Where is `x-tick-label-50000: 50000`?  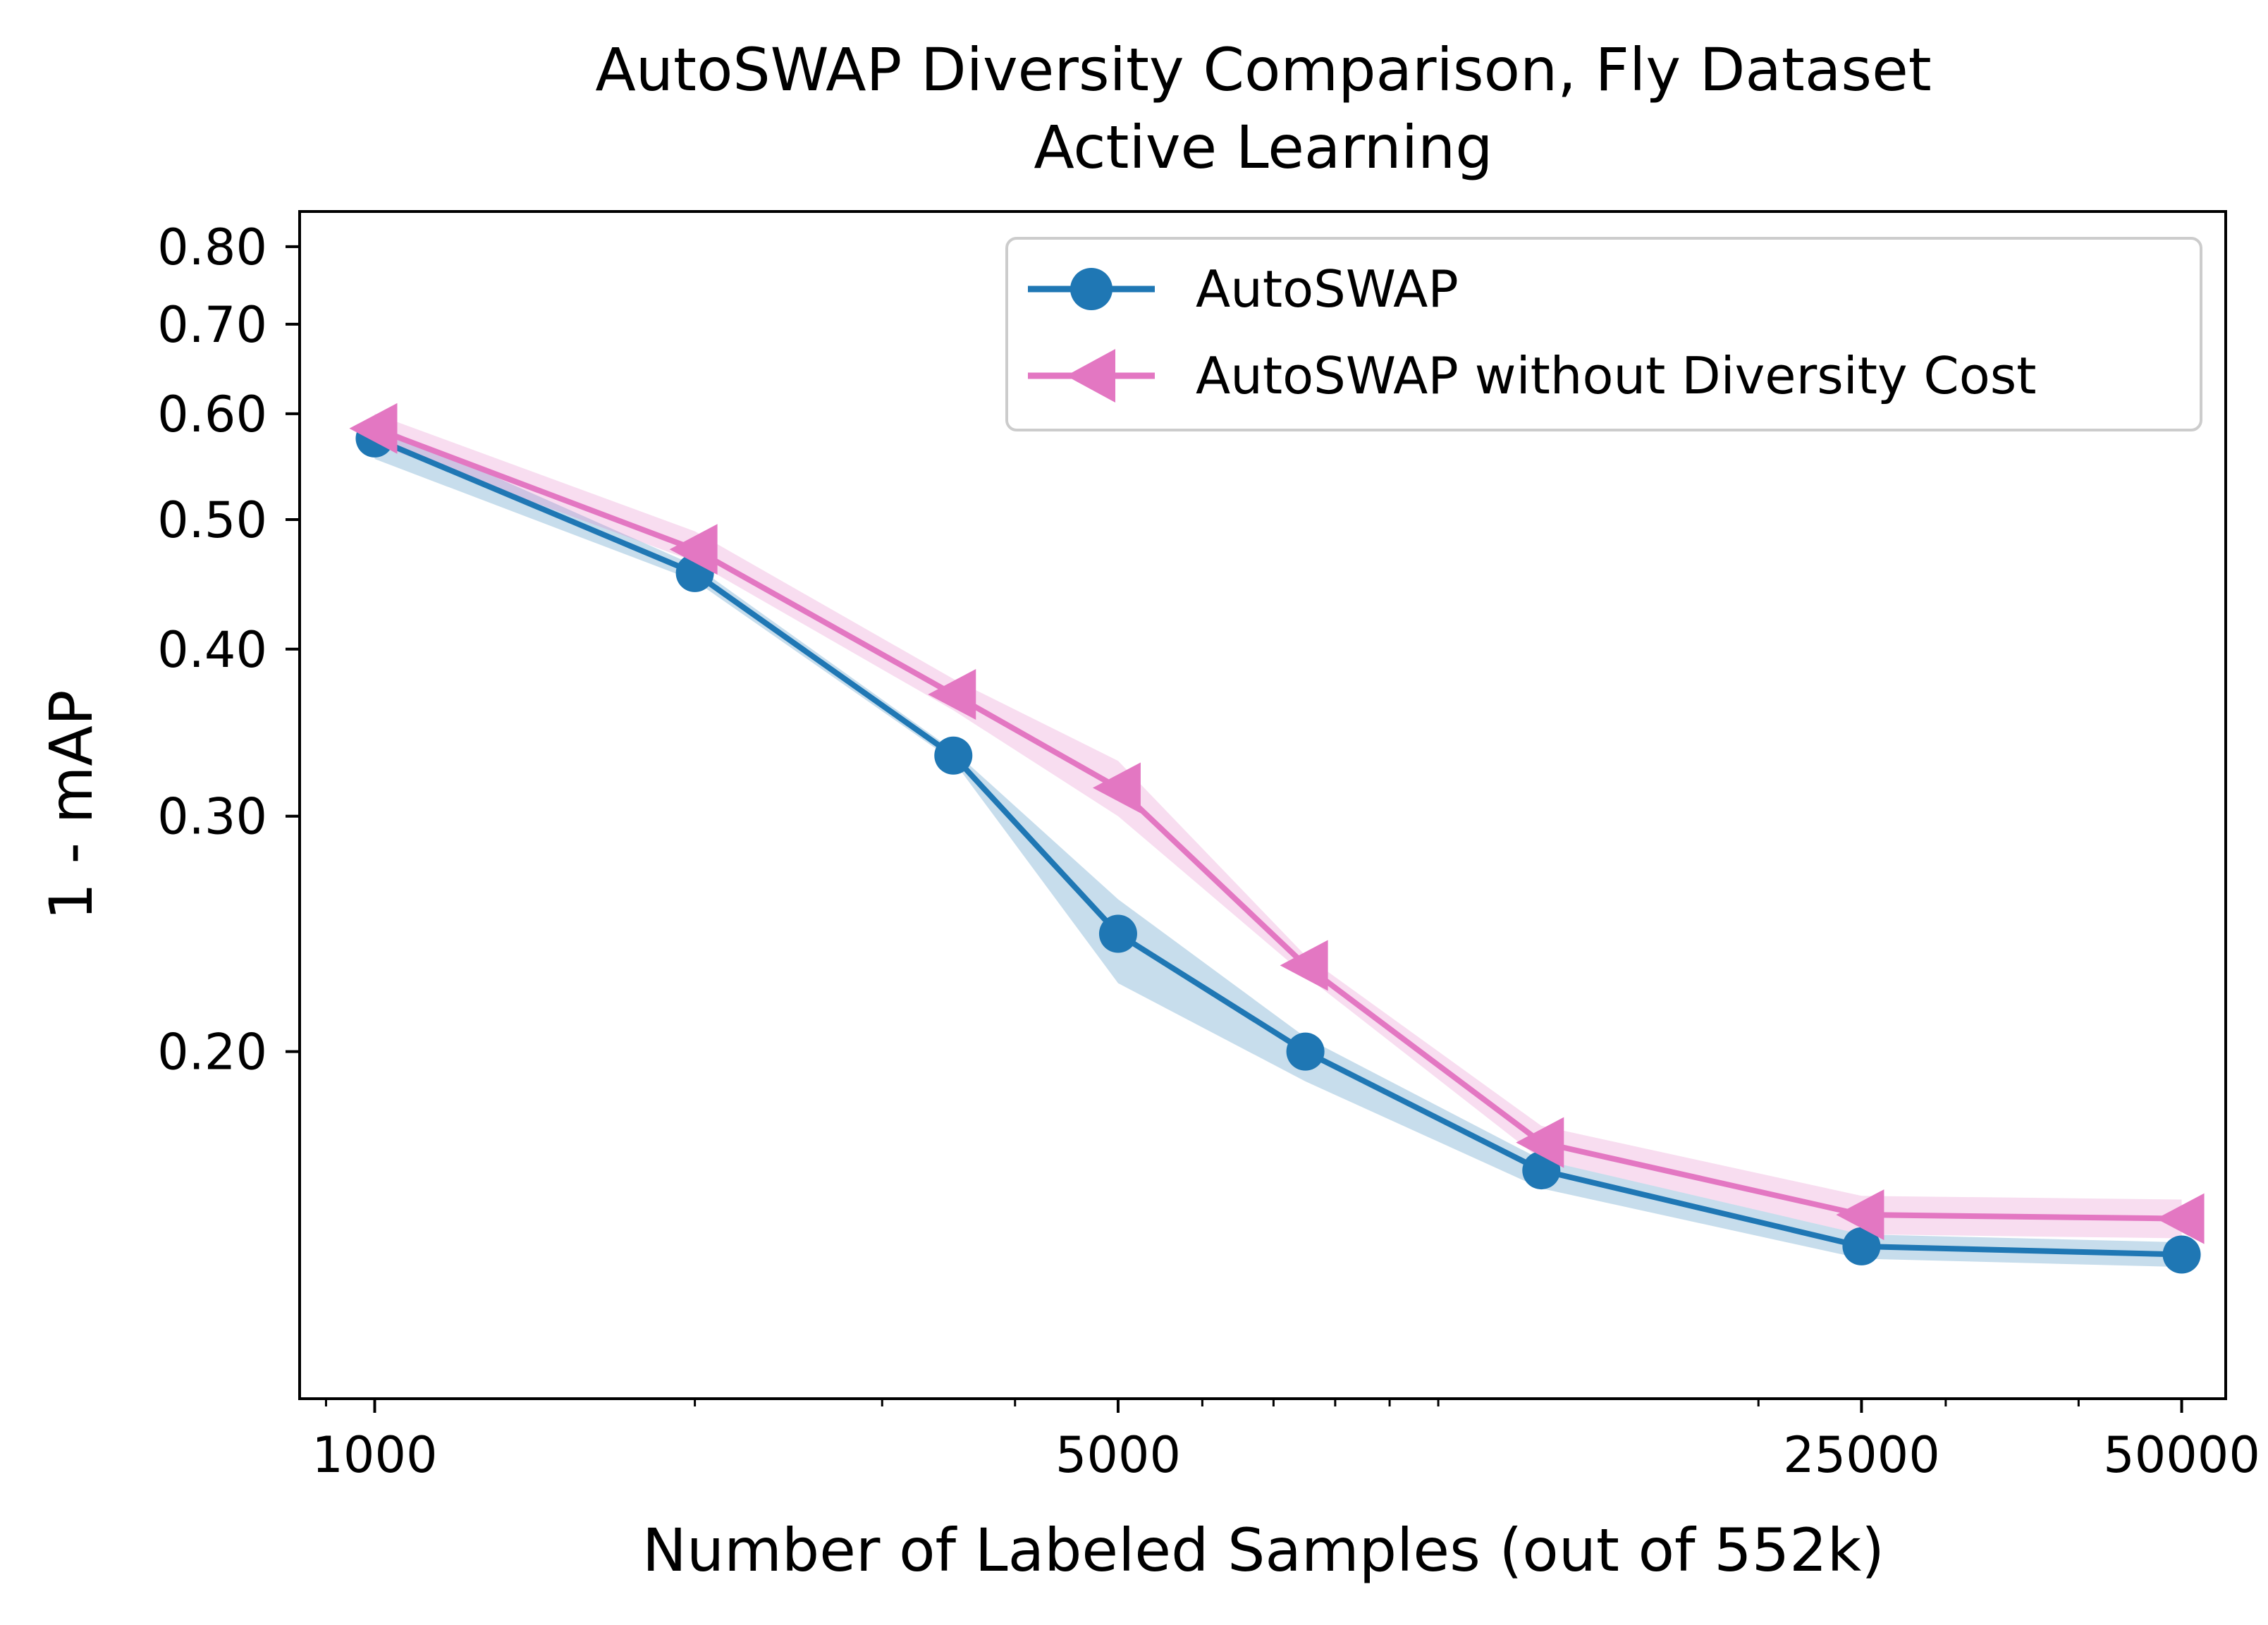
x-tick-label-50000: 50000 is located at coordinates (2182, 1455).